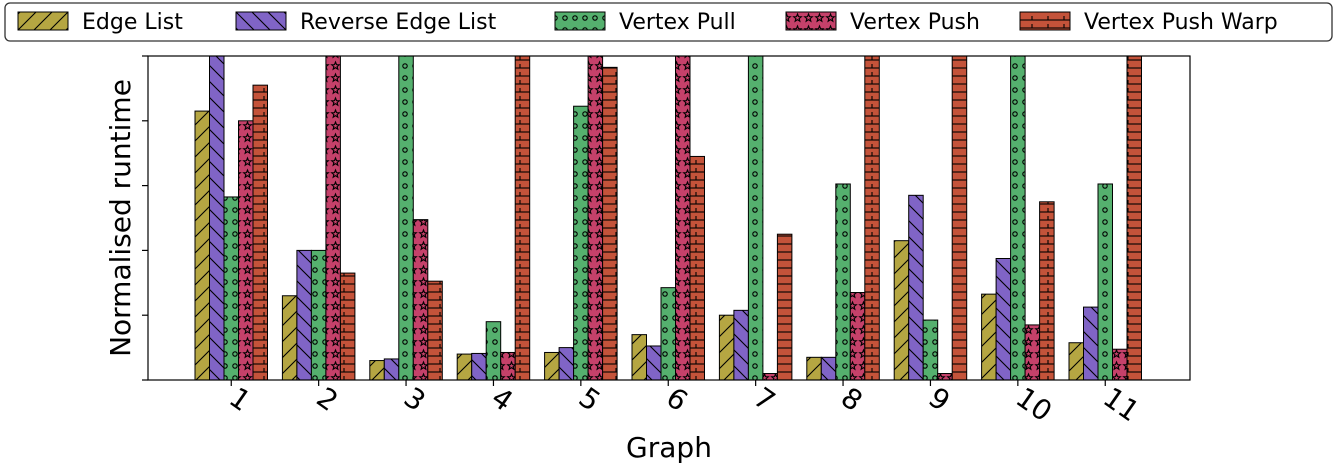  I want to click on x-tick-label-6: 6, so click(677, 399).